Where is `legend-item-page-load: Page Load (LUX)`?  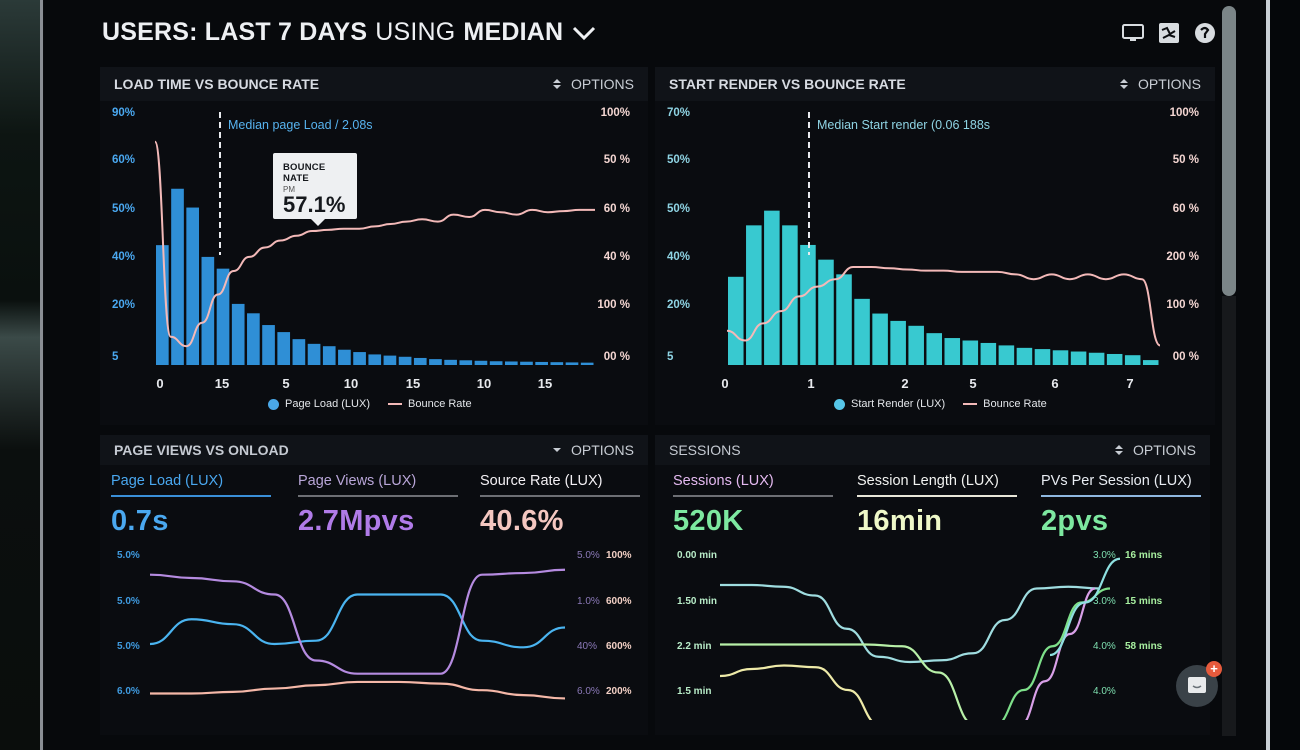 legend-item-page-load: Page Load (LUX) is located at coordinates (319, 404).